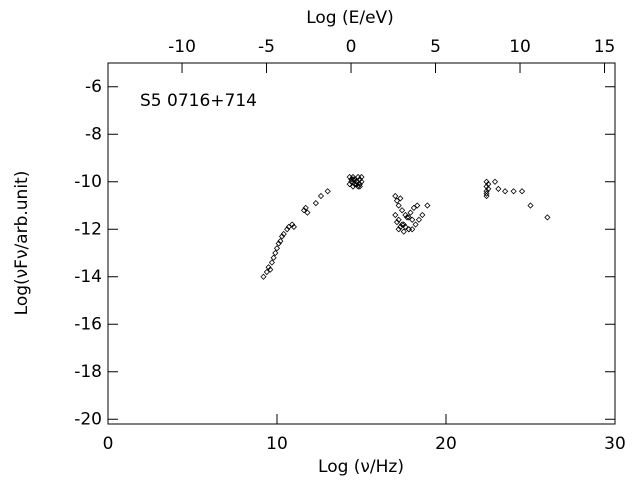  What do you see at coordinates (266, 47) in the screenshot?
I see `x2-tick-label: -5` at bounding box center [266, 47].